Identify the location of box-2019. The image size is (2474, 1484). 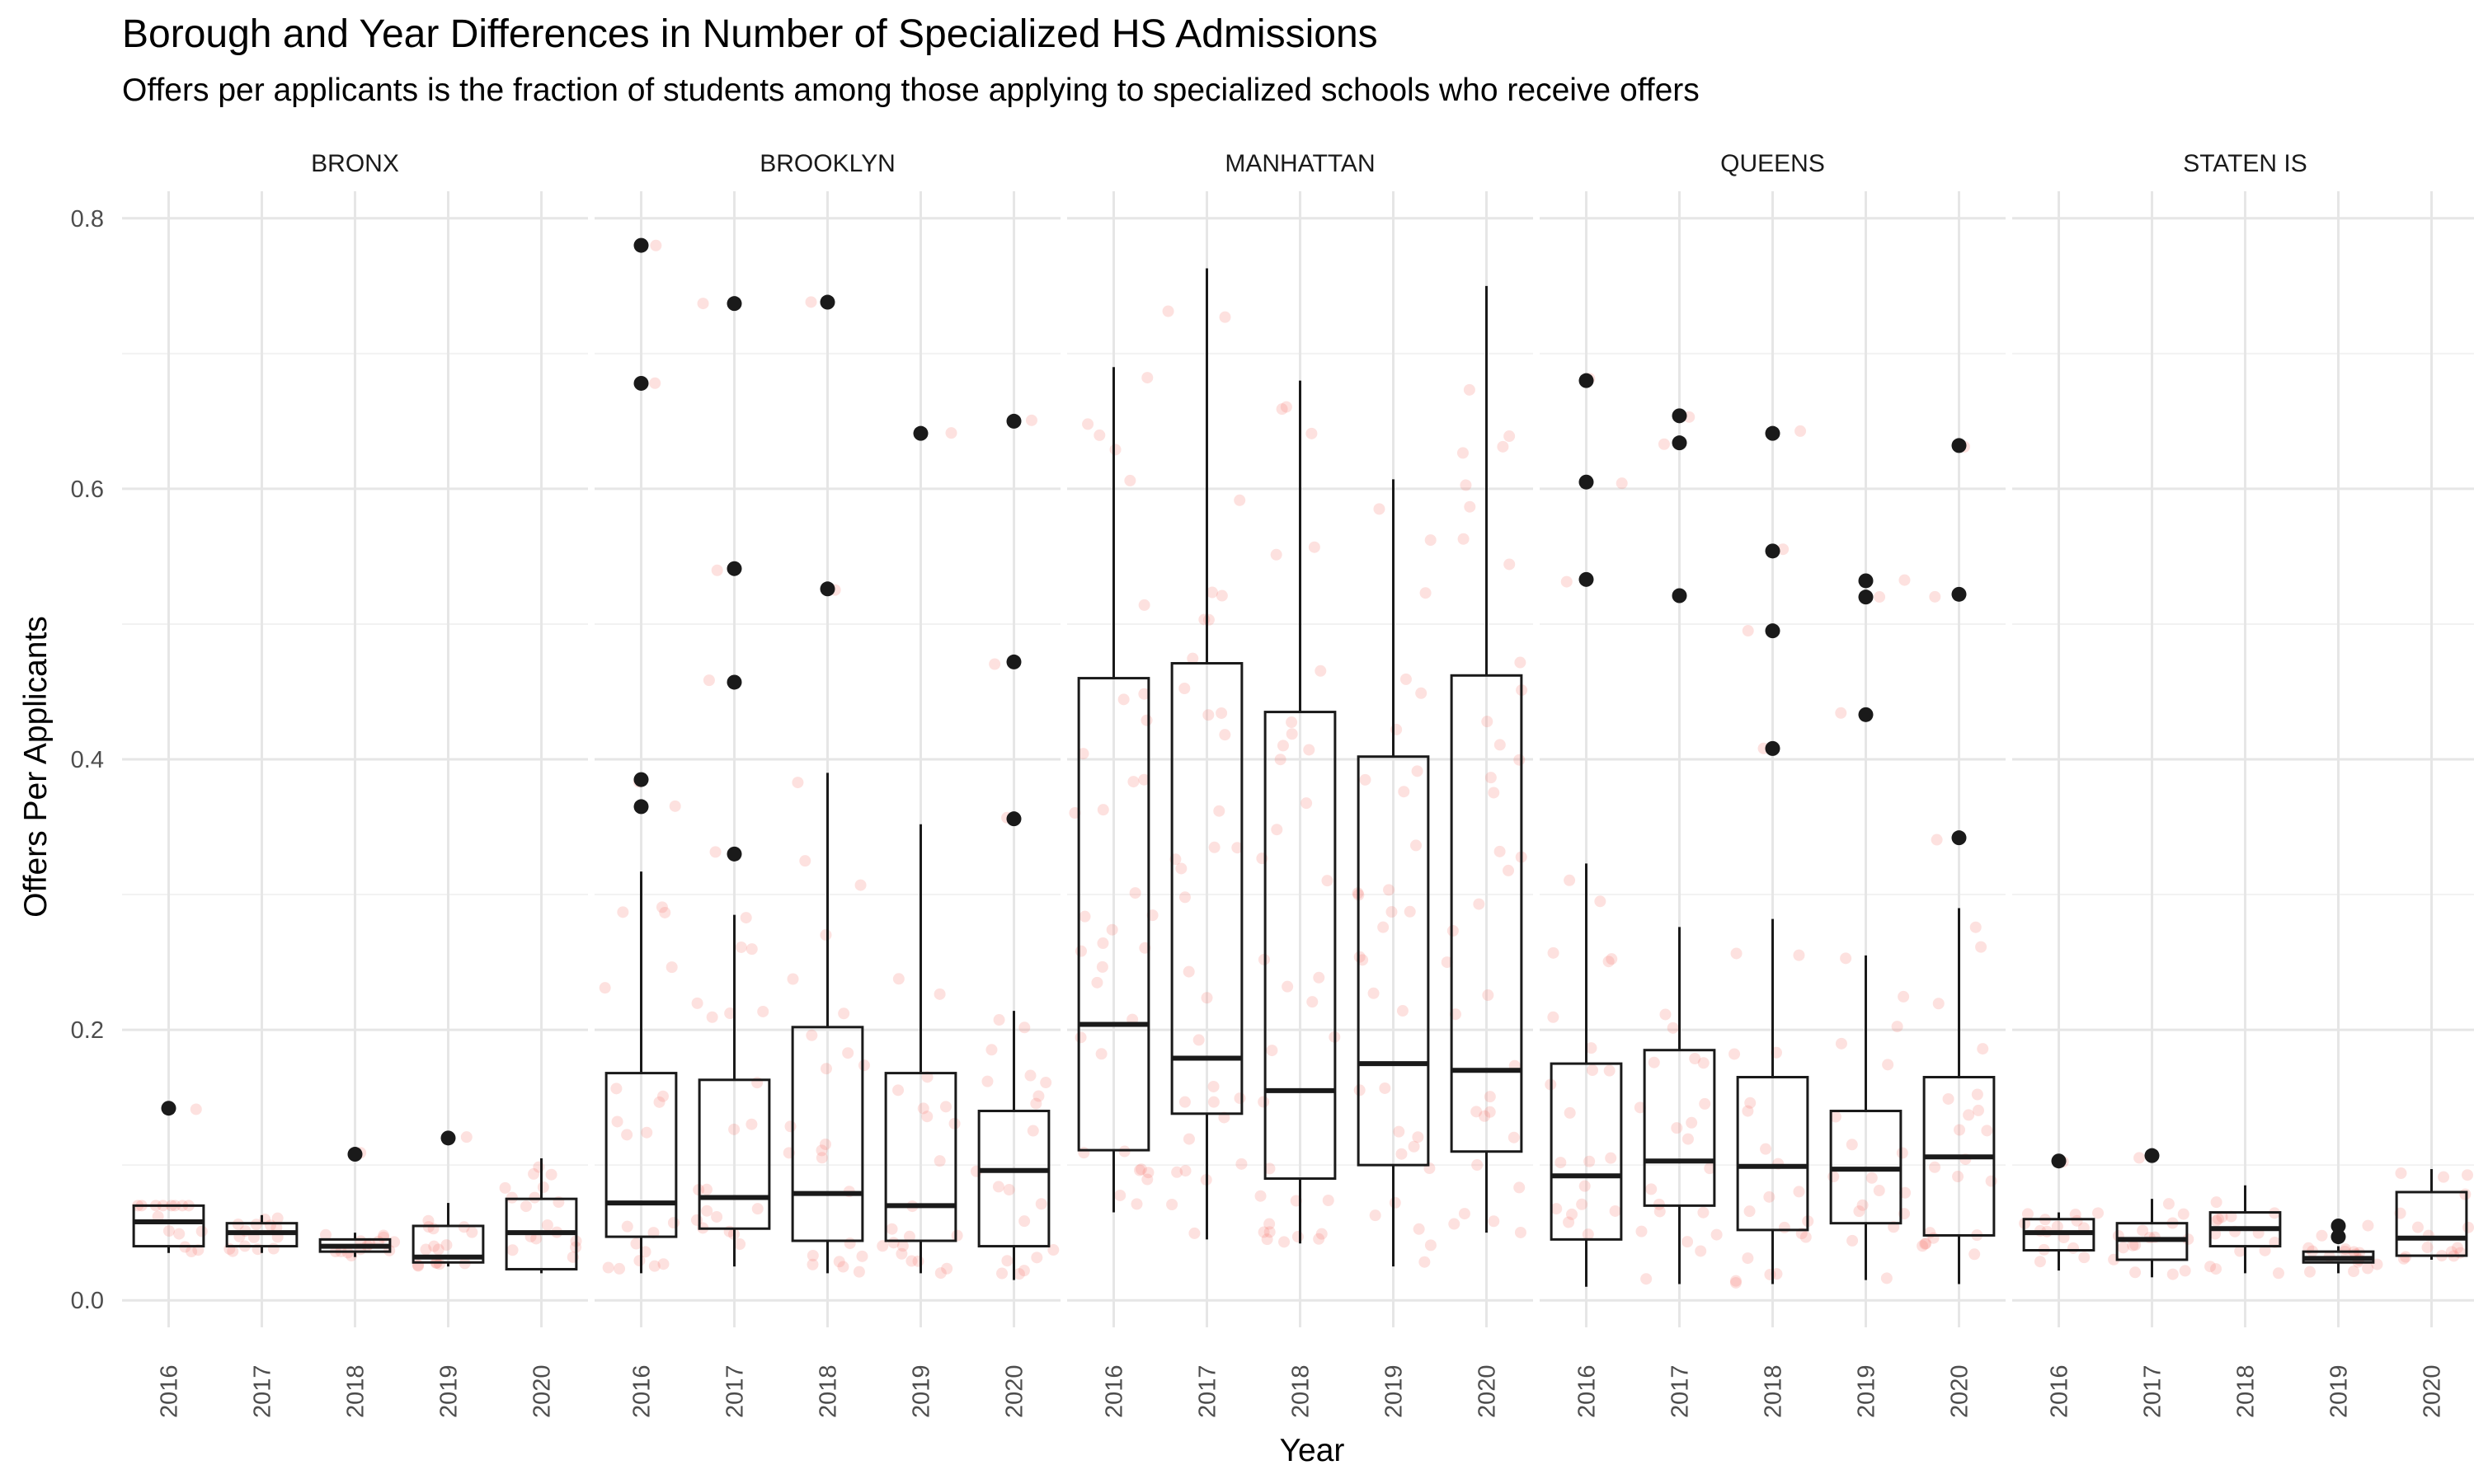
(1869, 928).